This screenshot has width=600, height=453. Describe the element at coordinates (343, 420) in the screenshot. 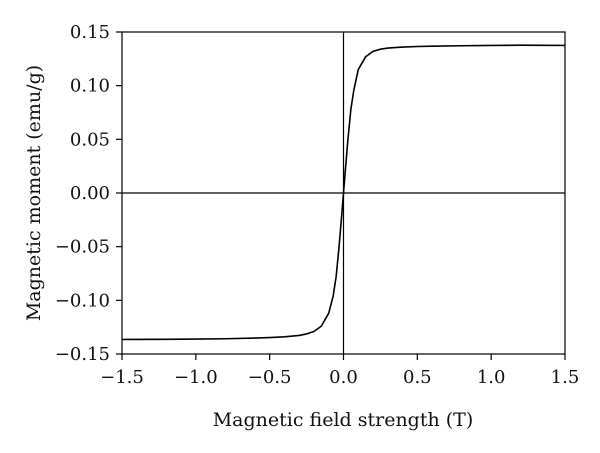

I see `x-axis-title: Magnetic field strength (T)` at that location.